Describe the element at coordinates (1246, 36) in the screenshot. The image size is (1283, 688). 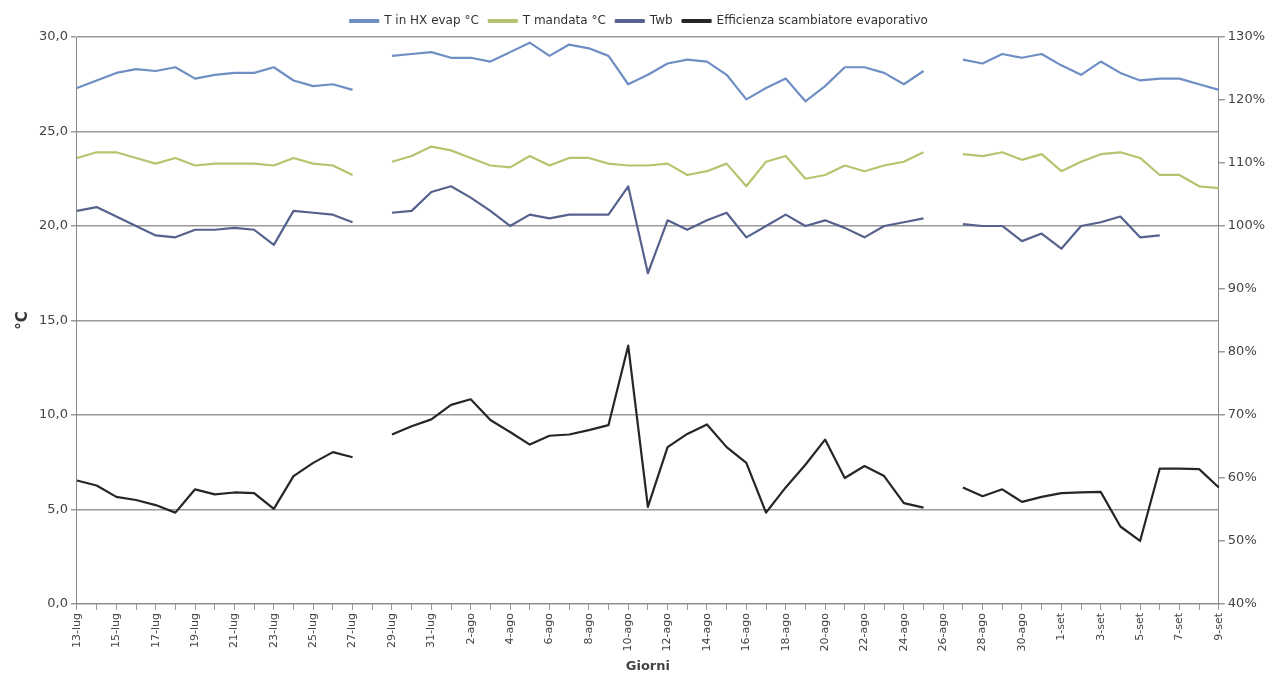
I see `y2-tick-label: 130%` at that location.